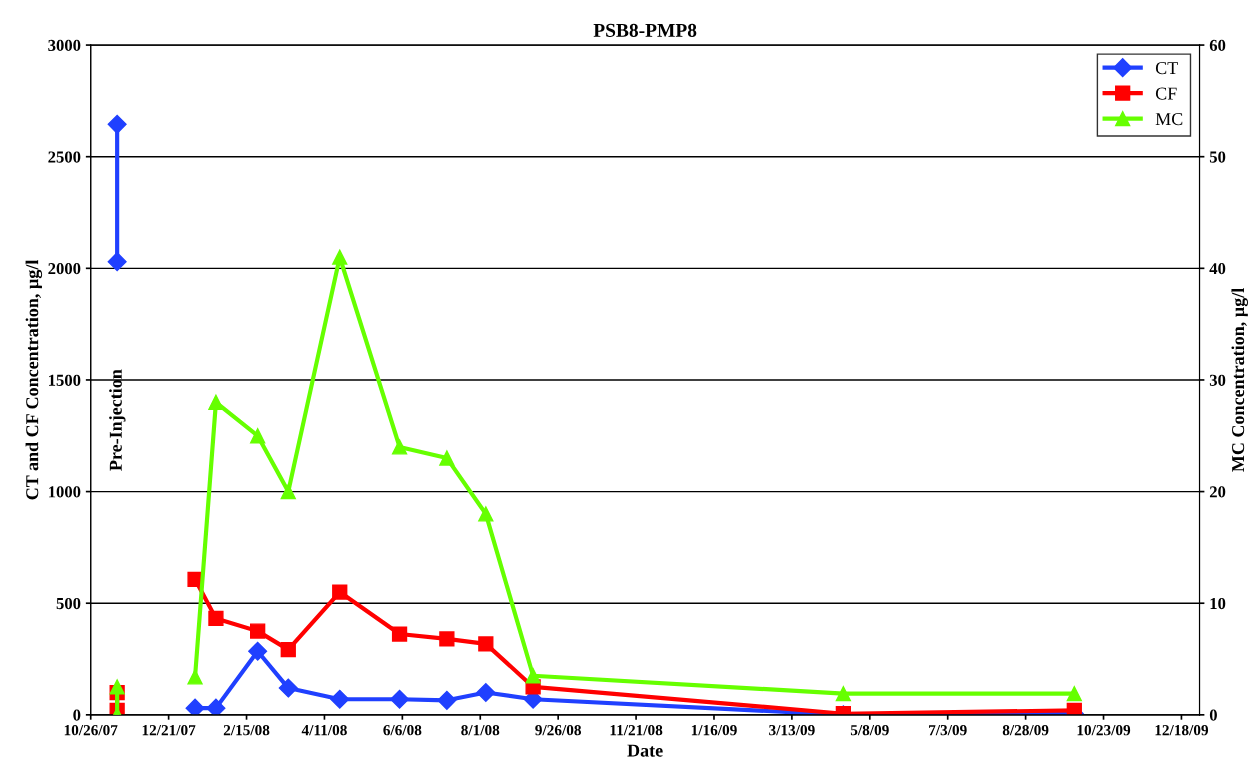 This screenshot has width=1260, height=777. What do you see at coordinates (714, 730) in the screenshot?
I see `x-tick-label: 1/16/09` at bounding box center [714, 730].